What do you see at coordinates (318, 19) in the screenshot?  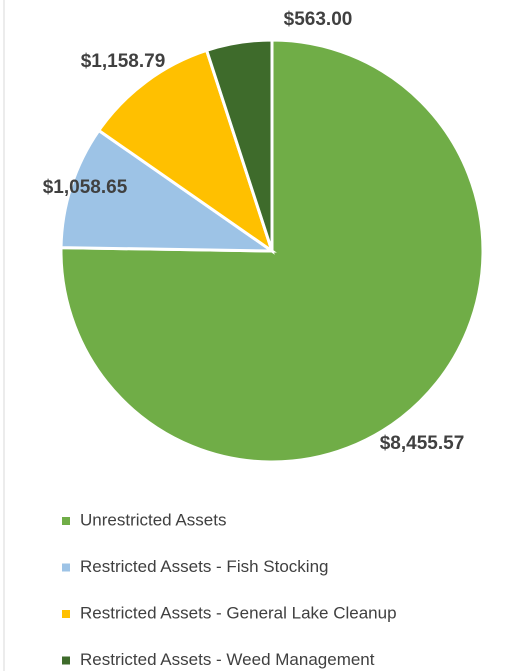 I see `data-label: $563.00` at bounding box center [318, 19].